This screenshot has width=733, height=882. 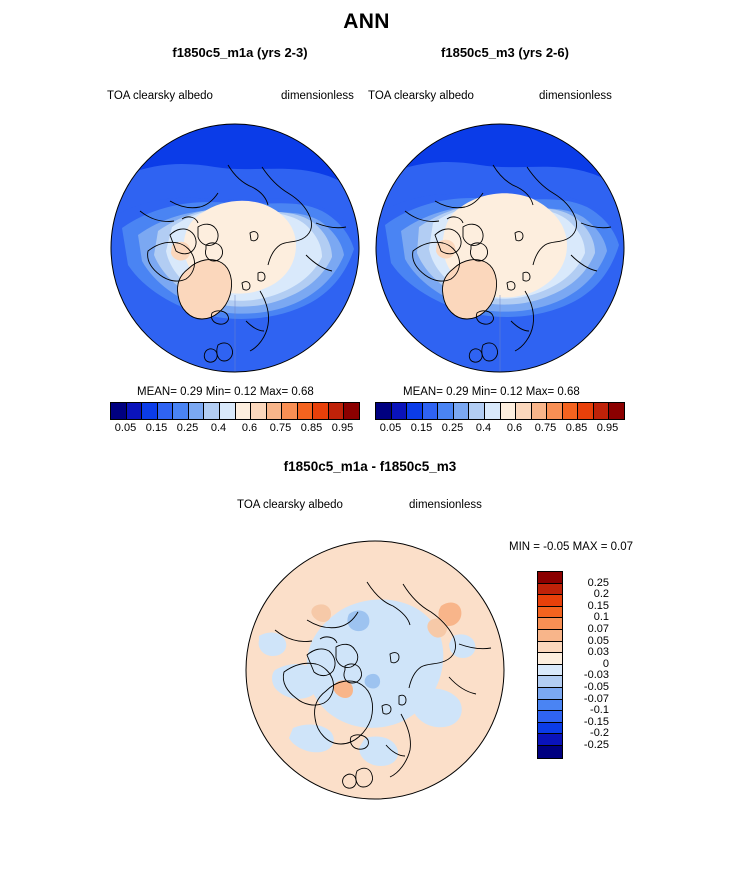 I want to click on colorbar-difference, so click(x=550, y=665).